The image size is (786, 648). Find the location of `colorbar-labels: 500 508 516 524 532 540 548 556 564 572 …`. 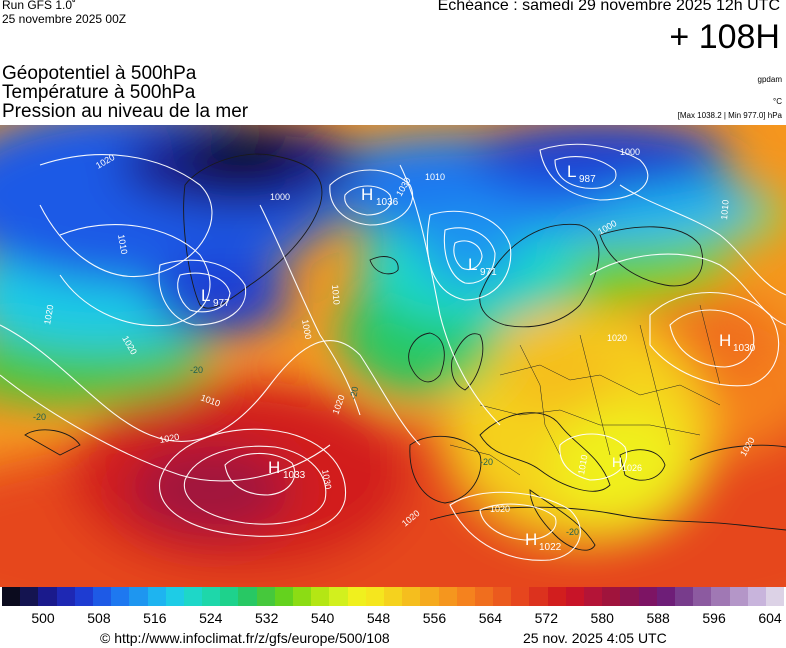

colorbar-labels: 500 508 516 524 532 540 548 556 564 572 … is located at coordinates (393, 619).